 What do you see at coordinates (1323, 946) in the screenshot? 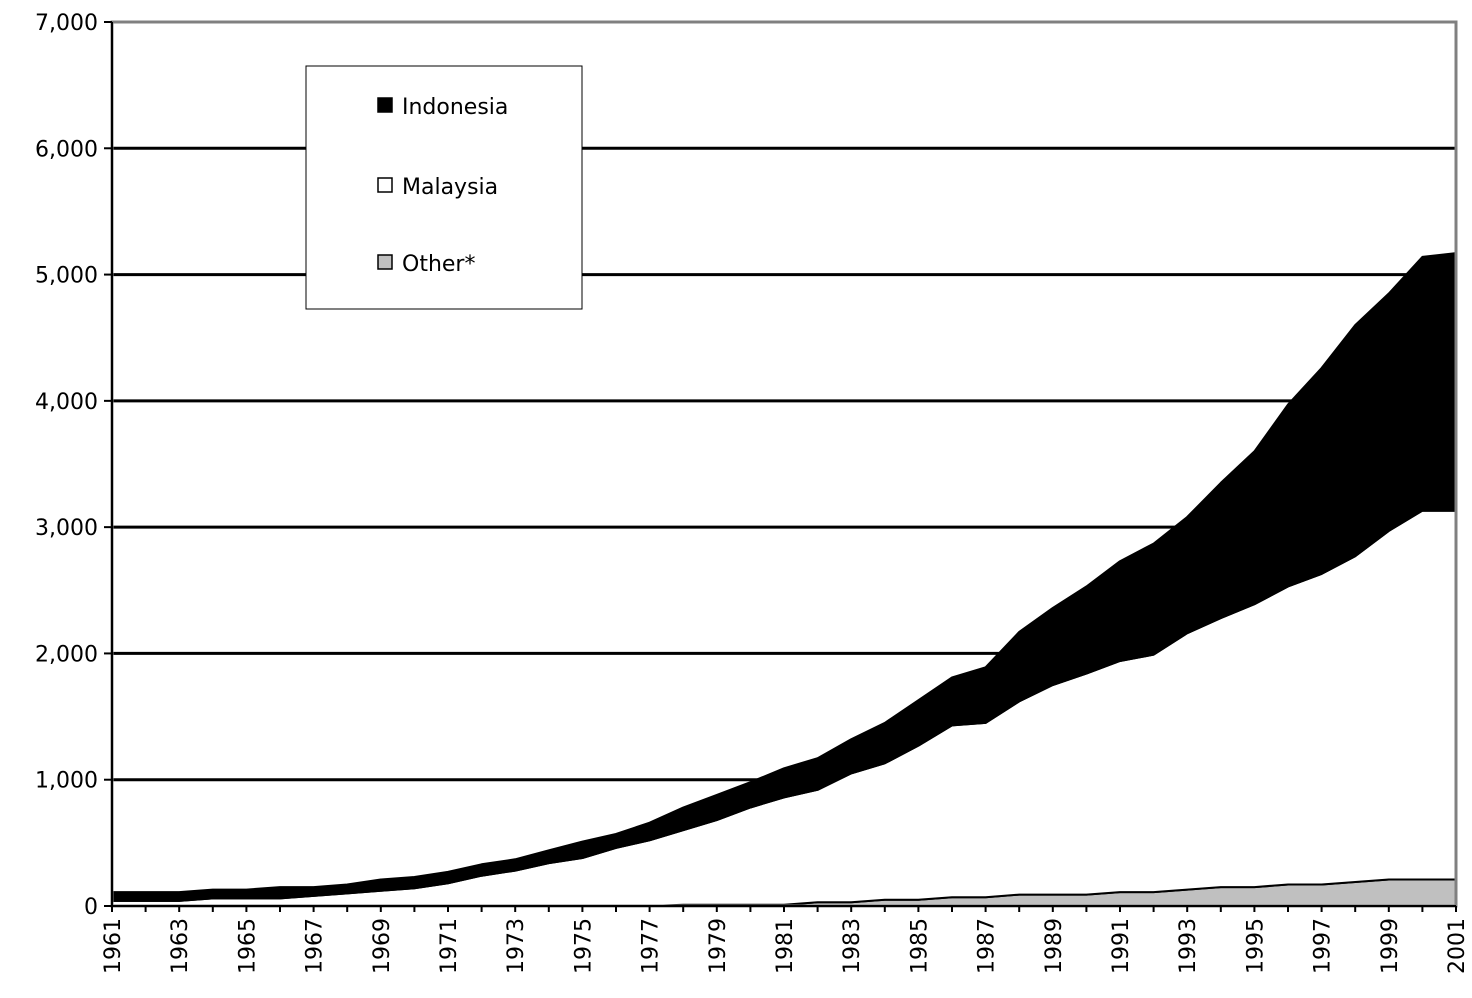
I see `x-tick-label: 1997` at bounding box center [1323, 946].